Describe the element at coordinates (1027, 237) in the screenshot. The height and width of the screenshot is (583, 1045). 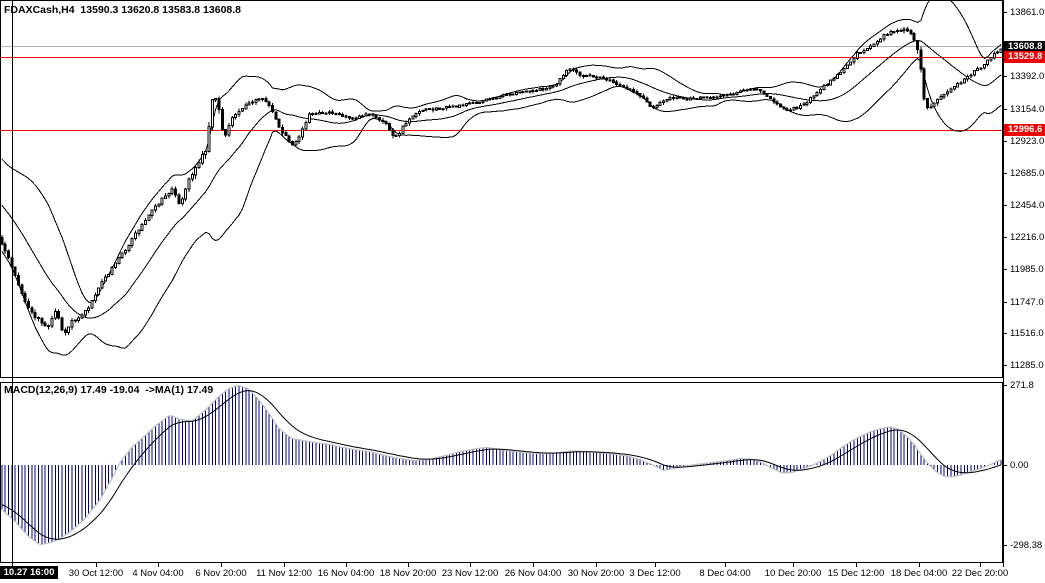
I see `price-tick-label: 12216.0` at that location.